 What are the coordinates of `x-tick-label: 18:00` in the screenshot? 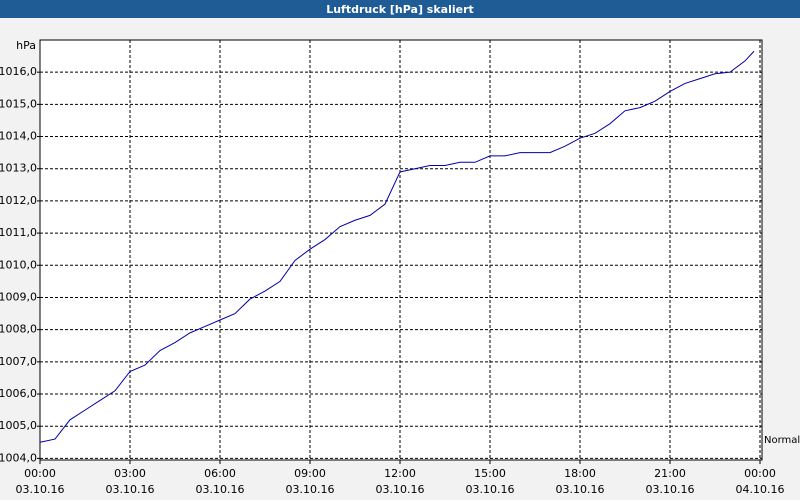 It's located at (580, 473).